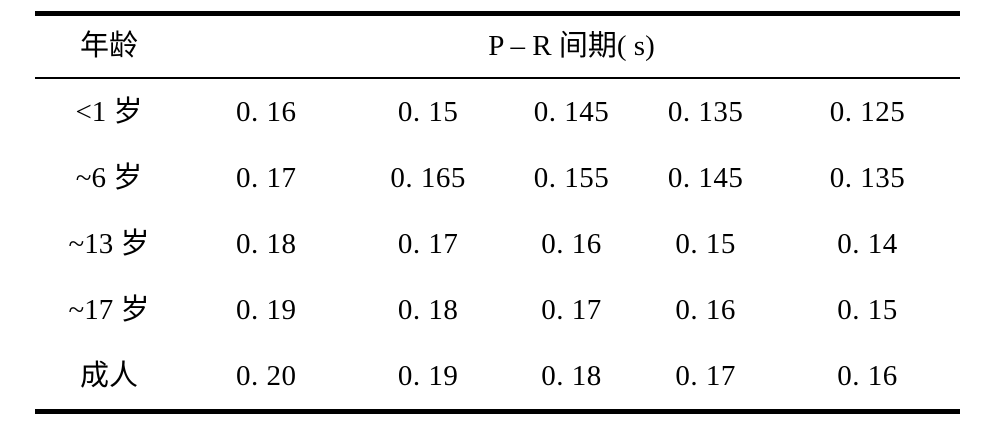 The height and width of the screenshot is (445, 994). Describe the element at coordinates (109, 111) in the screenshot. I see `age-cell: <1 岁` at that location.